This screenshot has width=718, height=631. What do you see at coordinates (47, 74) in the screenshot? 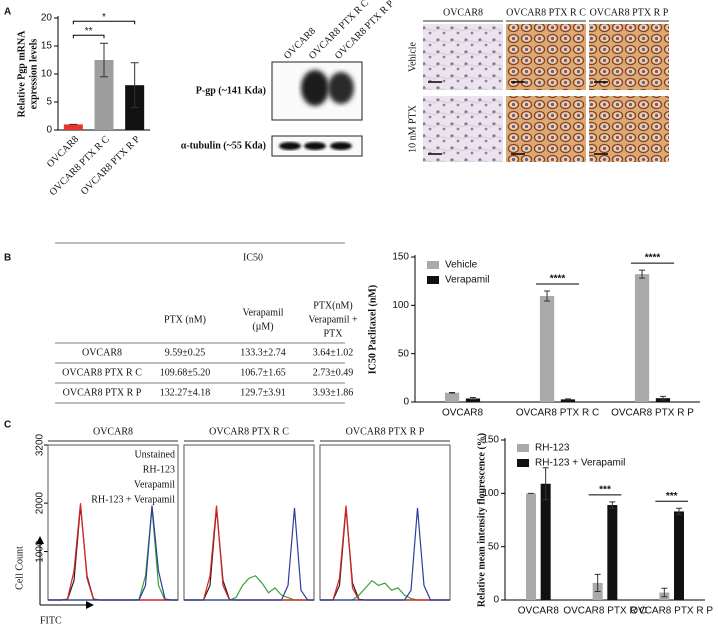
I see `y-tick-label: 10` at bounding box center [47, 74].